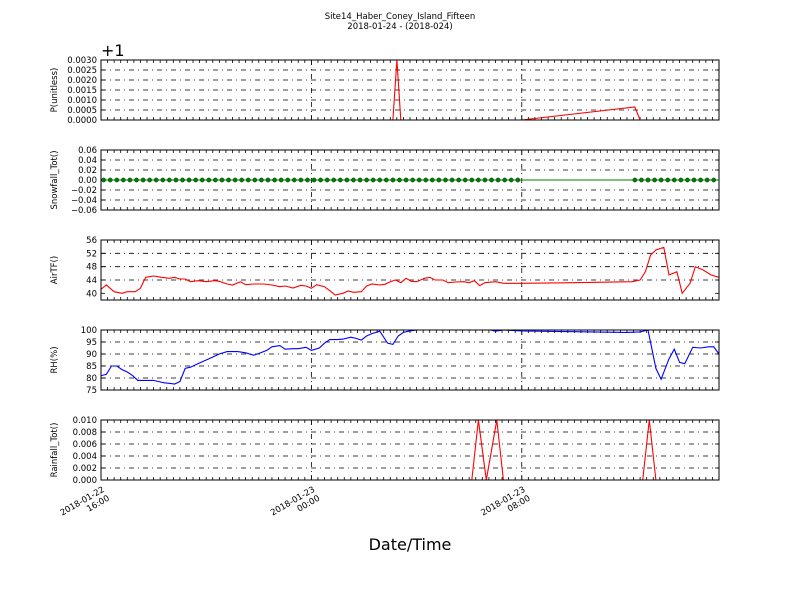 Image resolution: width=800 pixels, height=600 pixels. I want to click on y-tick-label: 0.004, so click(85, 457).